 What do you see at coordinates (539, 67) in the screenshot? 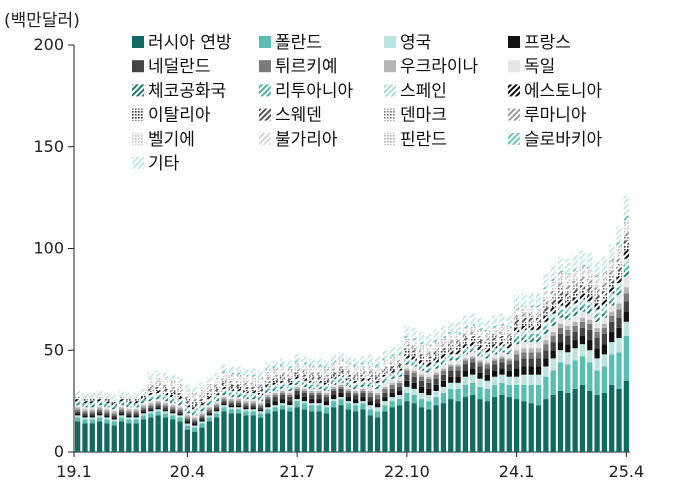
I see `legend-label: 독일` at bounding box center [539, 67].